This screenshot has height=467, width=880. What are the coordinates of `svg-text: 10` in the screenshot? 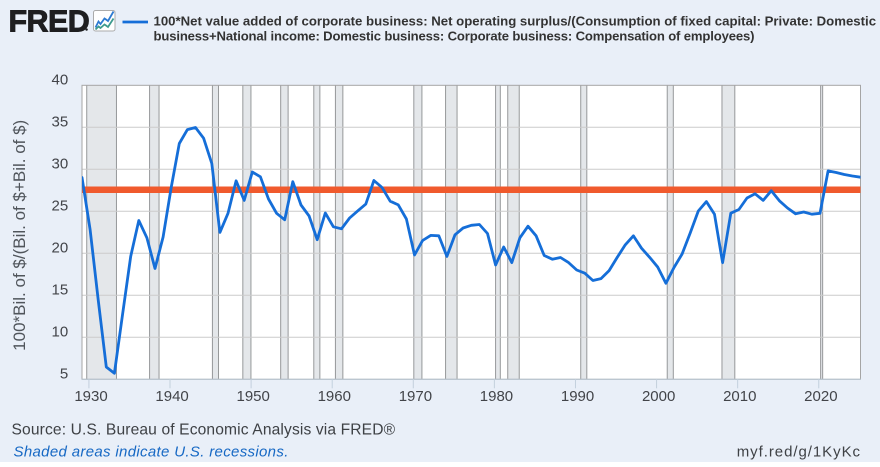 It's located at (60, 332).